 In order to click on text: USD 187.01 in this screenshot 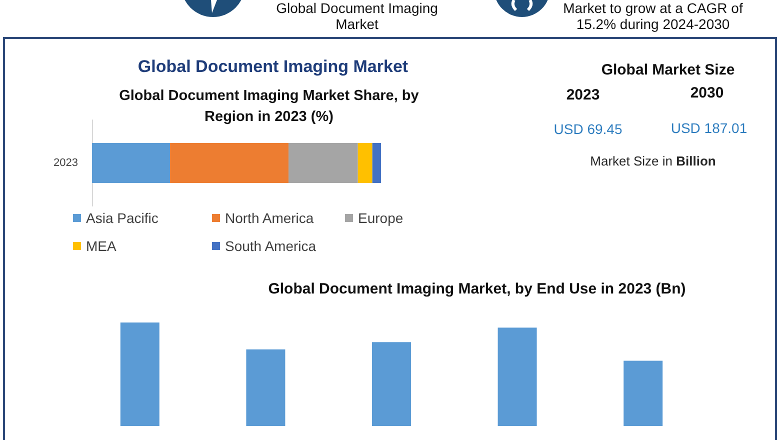, I will do `click(709, 128)`.